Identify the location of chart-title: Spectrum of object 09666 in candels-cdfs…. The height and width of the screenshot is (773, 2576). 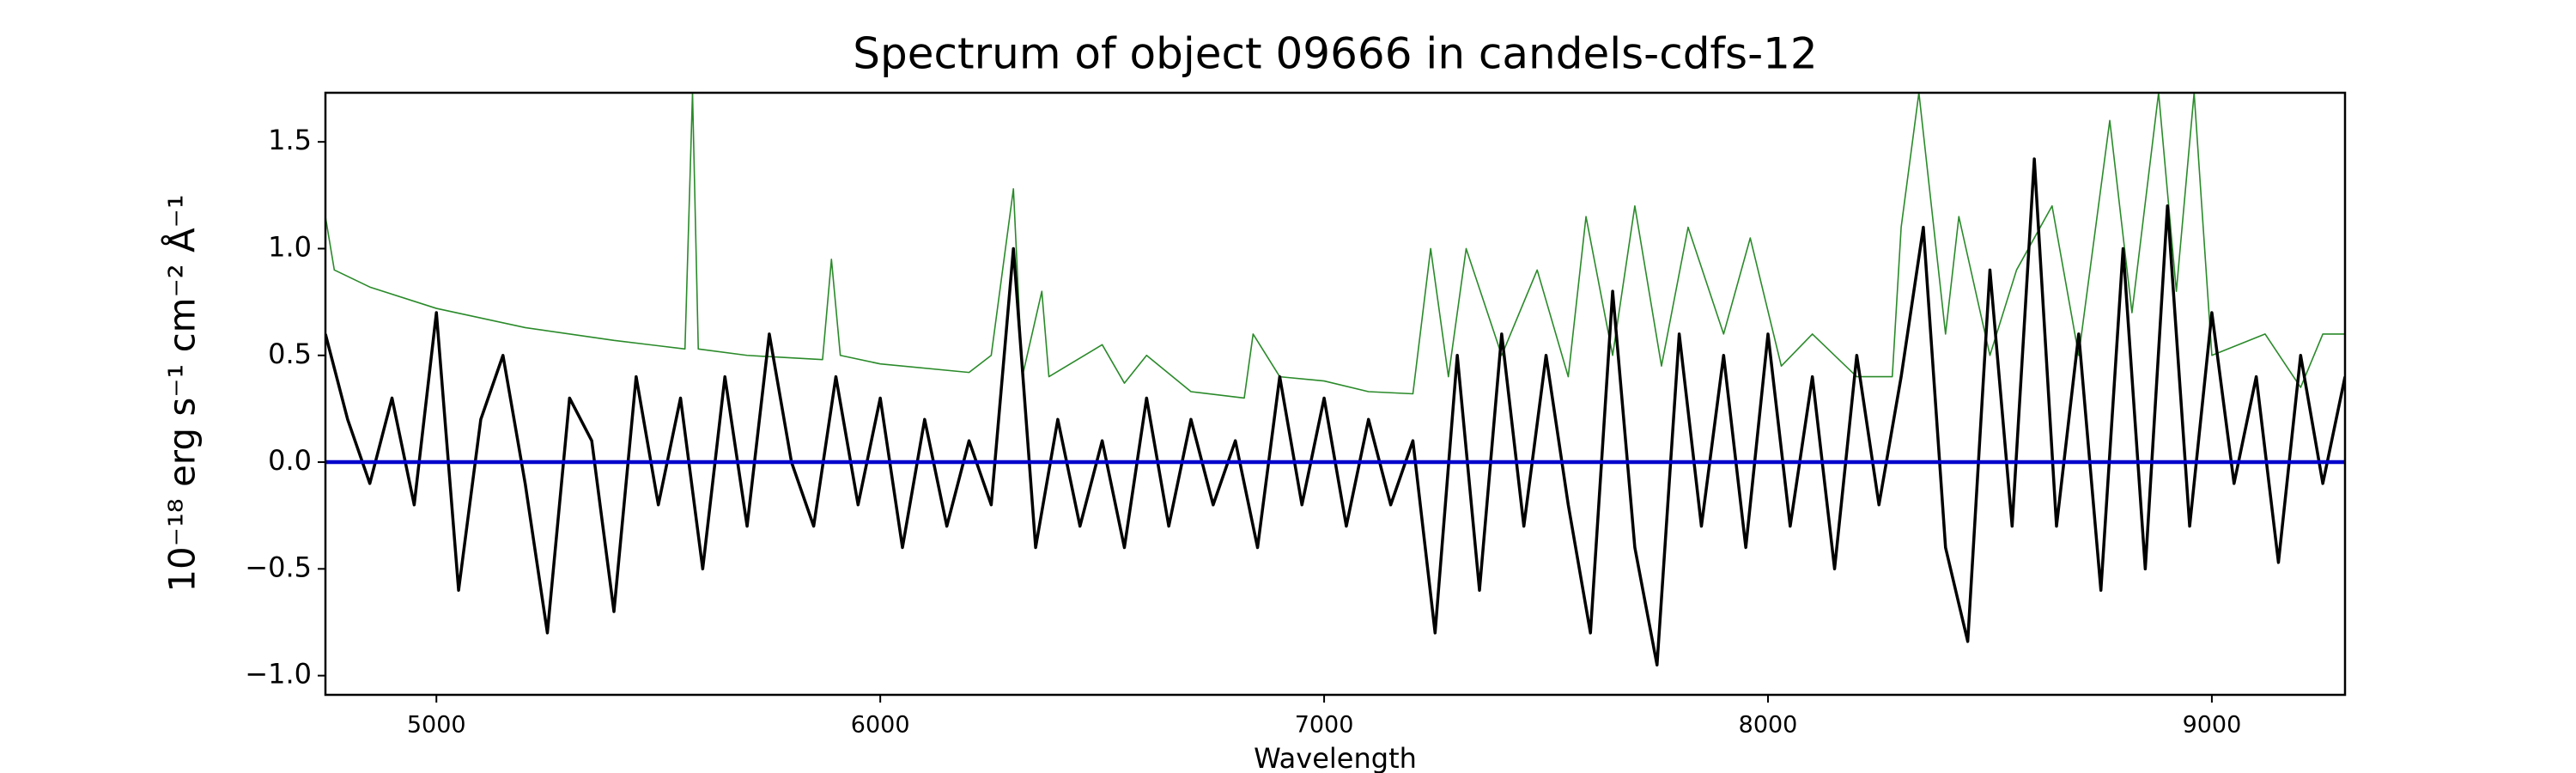
(1335, 54).